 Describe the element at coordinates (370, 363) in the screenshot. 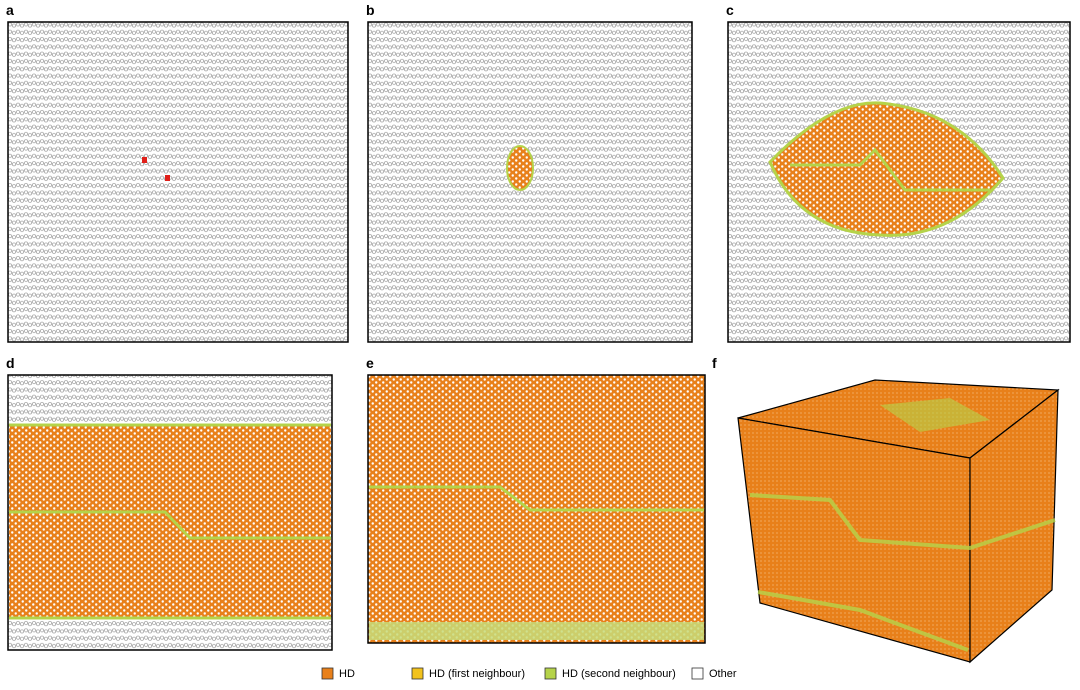

I see `panel-label: e` at that location.